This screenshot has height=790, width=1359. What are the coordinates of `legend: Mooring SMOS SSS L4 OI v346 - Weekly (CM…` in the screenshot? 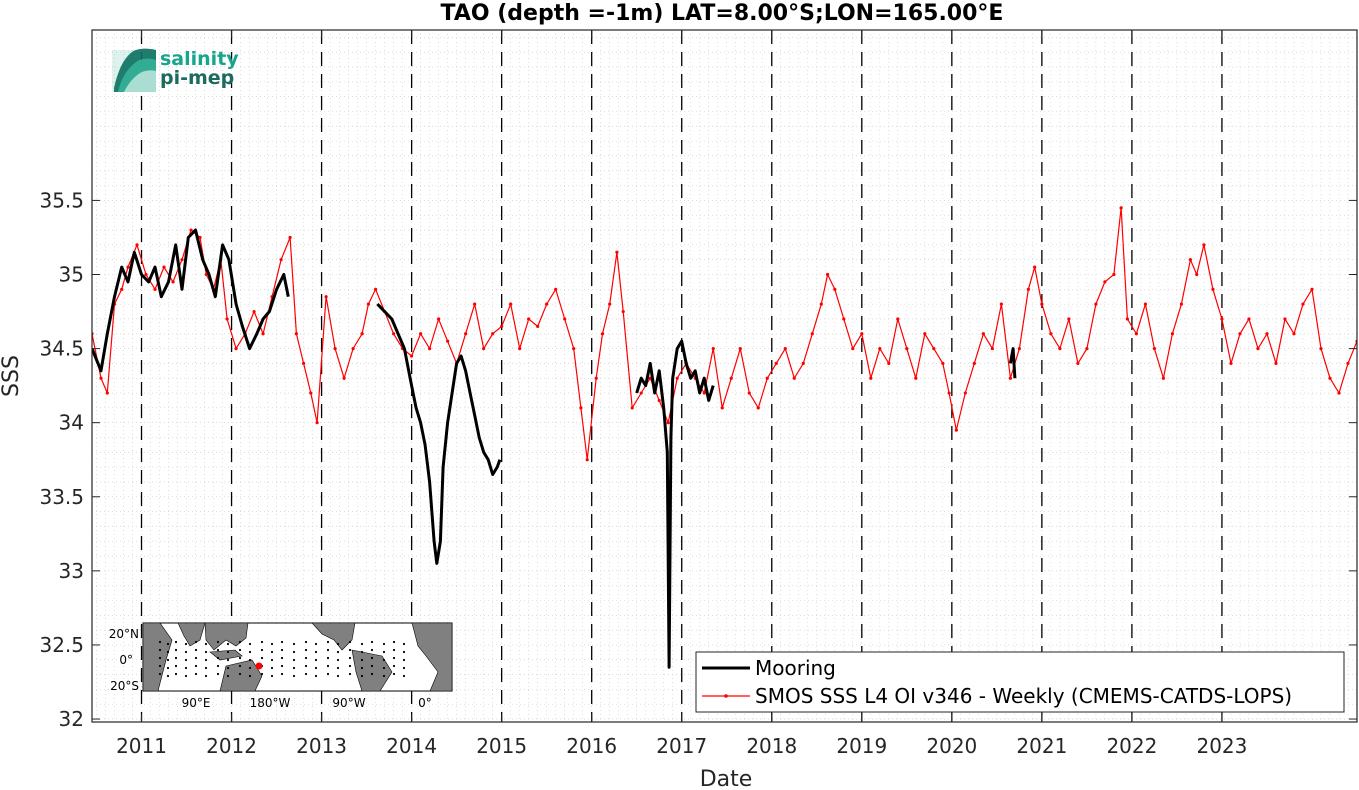 It's located at (1020, 682).